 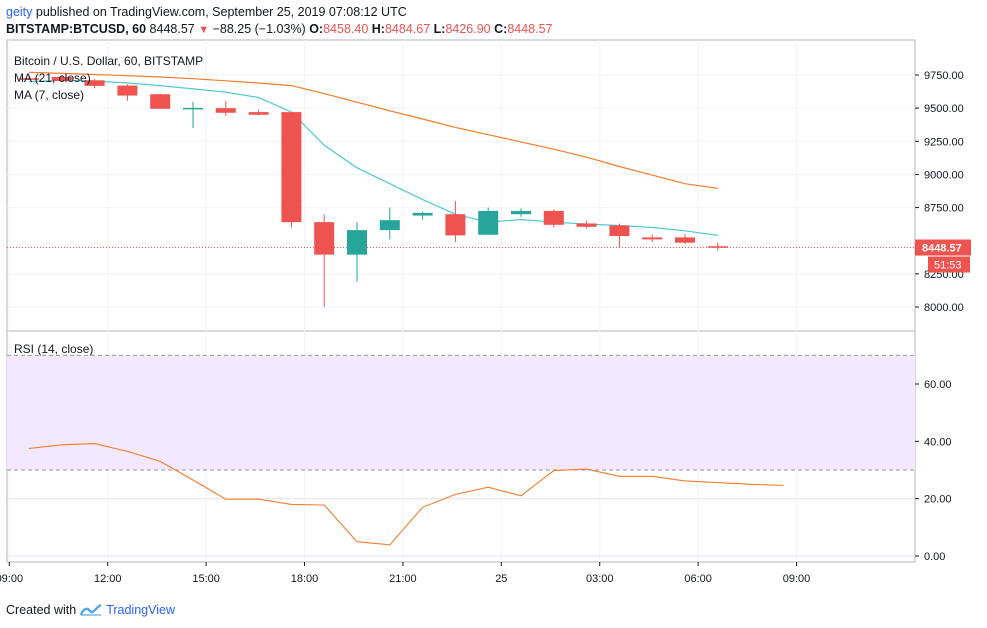 I want to click on x-tick-label: 12:00, so click(x=108, y=579).